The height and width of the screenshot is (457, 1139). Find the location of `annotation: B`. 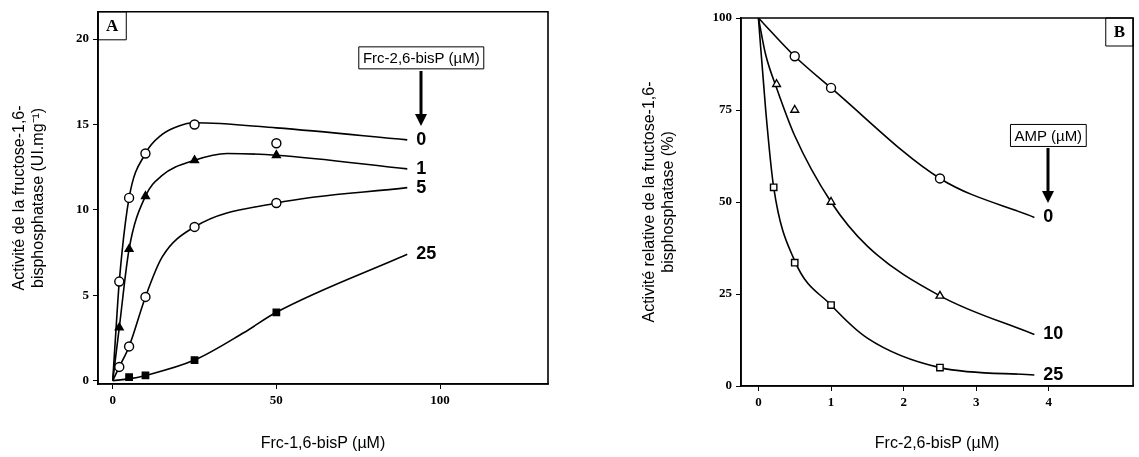

annotation: B is located at coordinates (1119, 32).